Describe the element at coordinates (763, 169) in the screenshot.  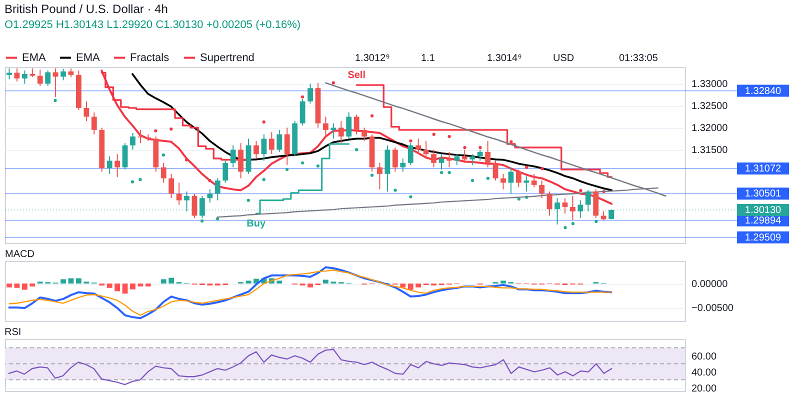
I see `ref-line-label: 1.31072` at that location.